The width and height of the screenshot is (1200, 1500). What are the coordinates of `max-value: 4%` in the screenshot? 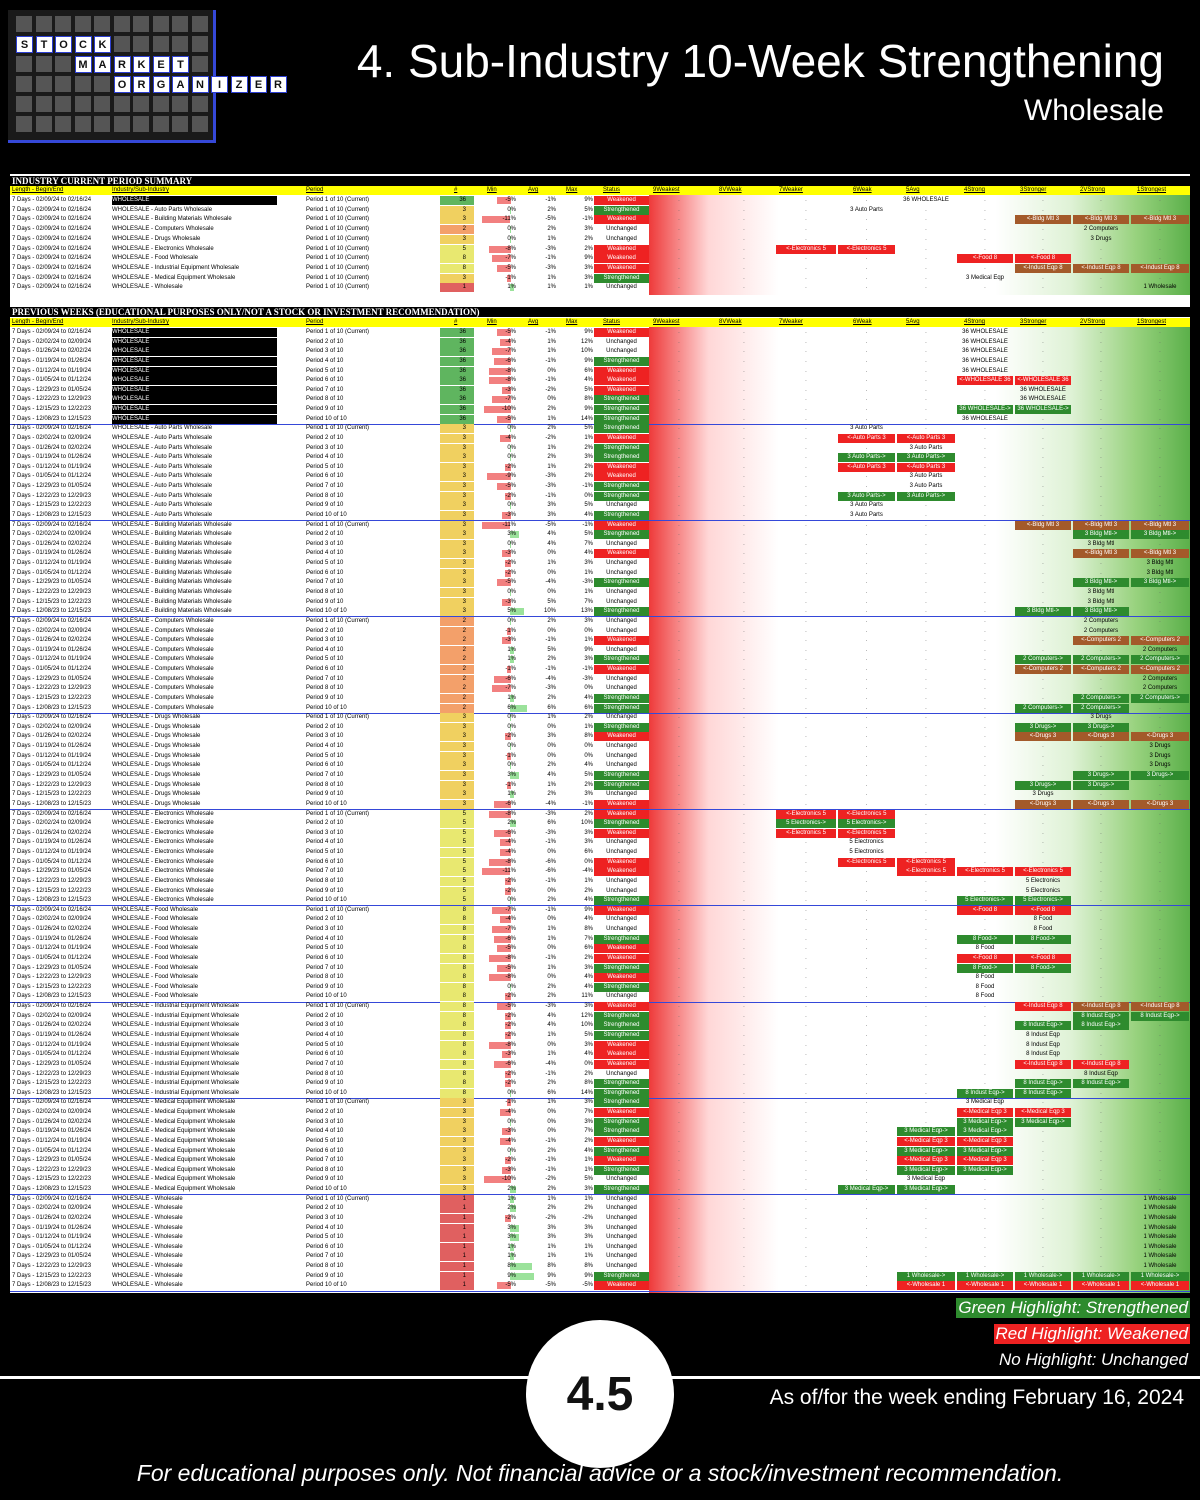 It's located at (588, 765).